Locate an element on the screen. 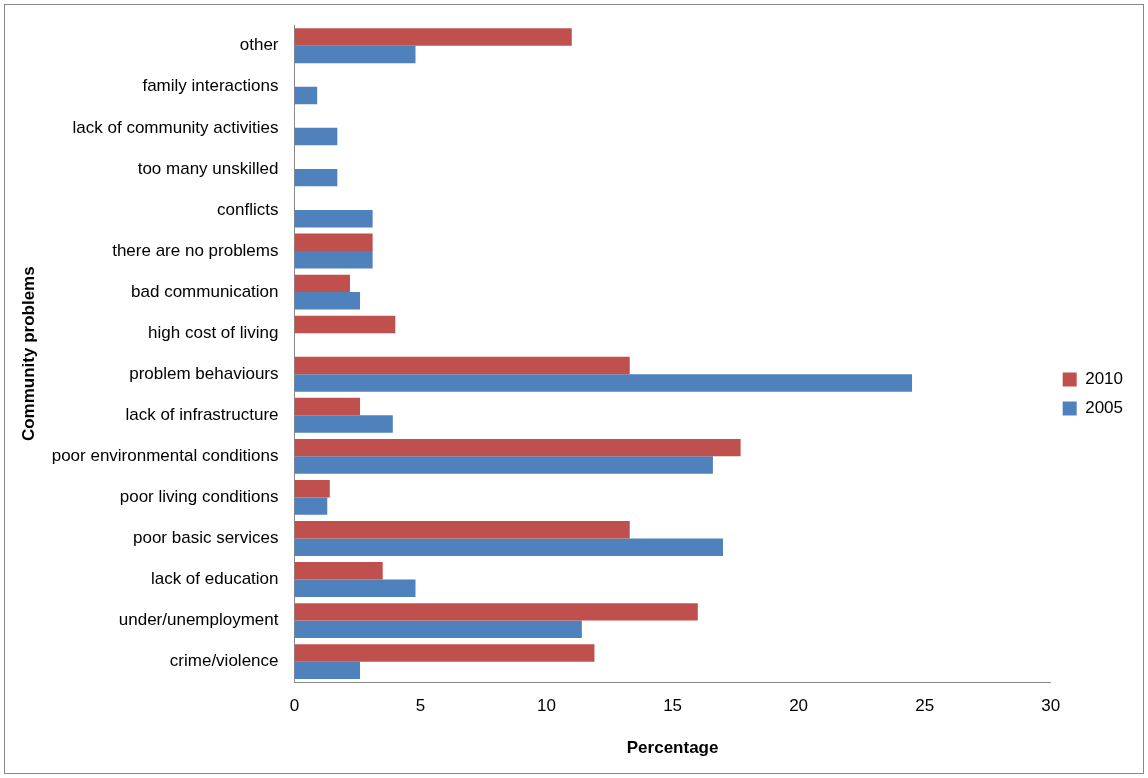 Image resolution: width=1148 pixels, height=778 pixels. y-tick-label: family interactions is located at coordinates (210, 86).